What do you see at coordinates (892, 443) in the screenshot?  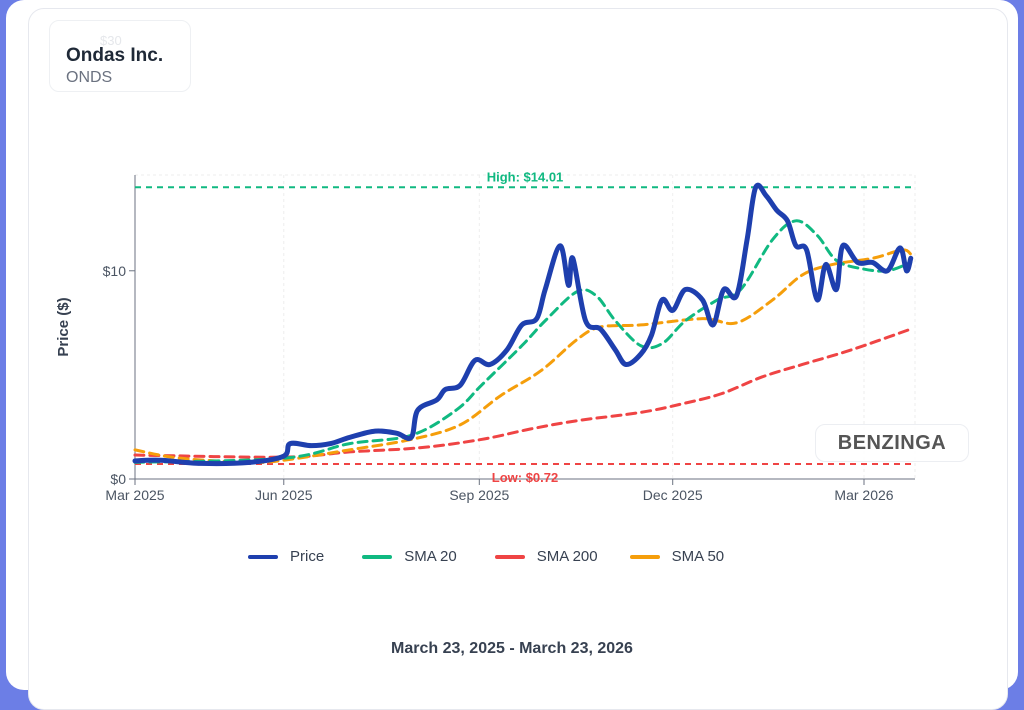 I see `benzinga-logo: BENZINGA` at bounding box center [892, 443].